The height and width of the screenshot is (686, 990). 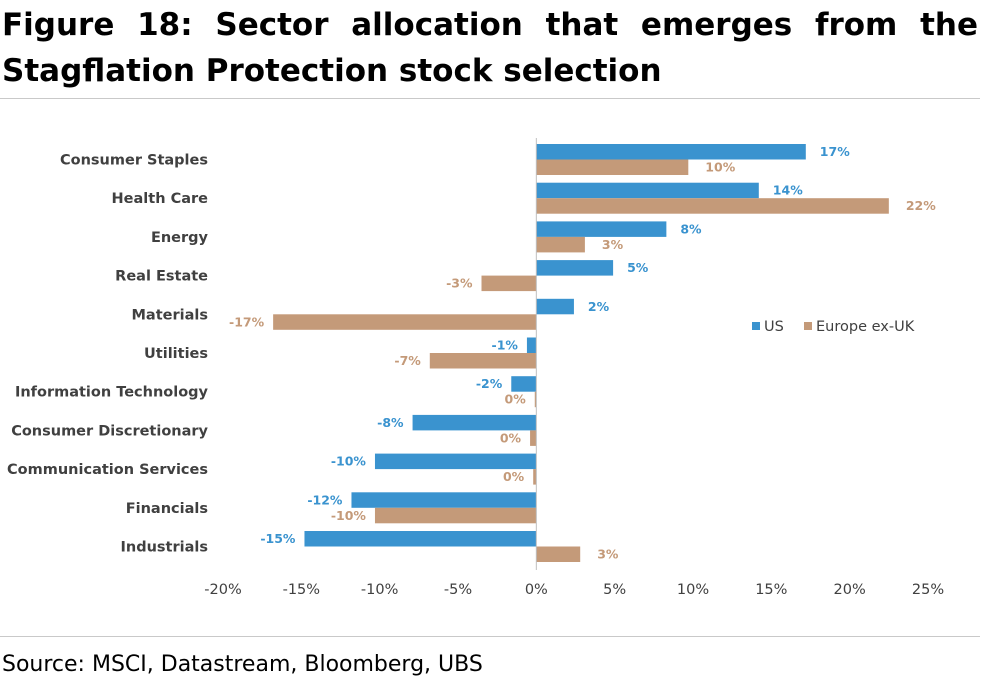 I want to click on data-label-us-financials: -12%, so click(x=325, y=499).